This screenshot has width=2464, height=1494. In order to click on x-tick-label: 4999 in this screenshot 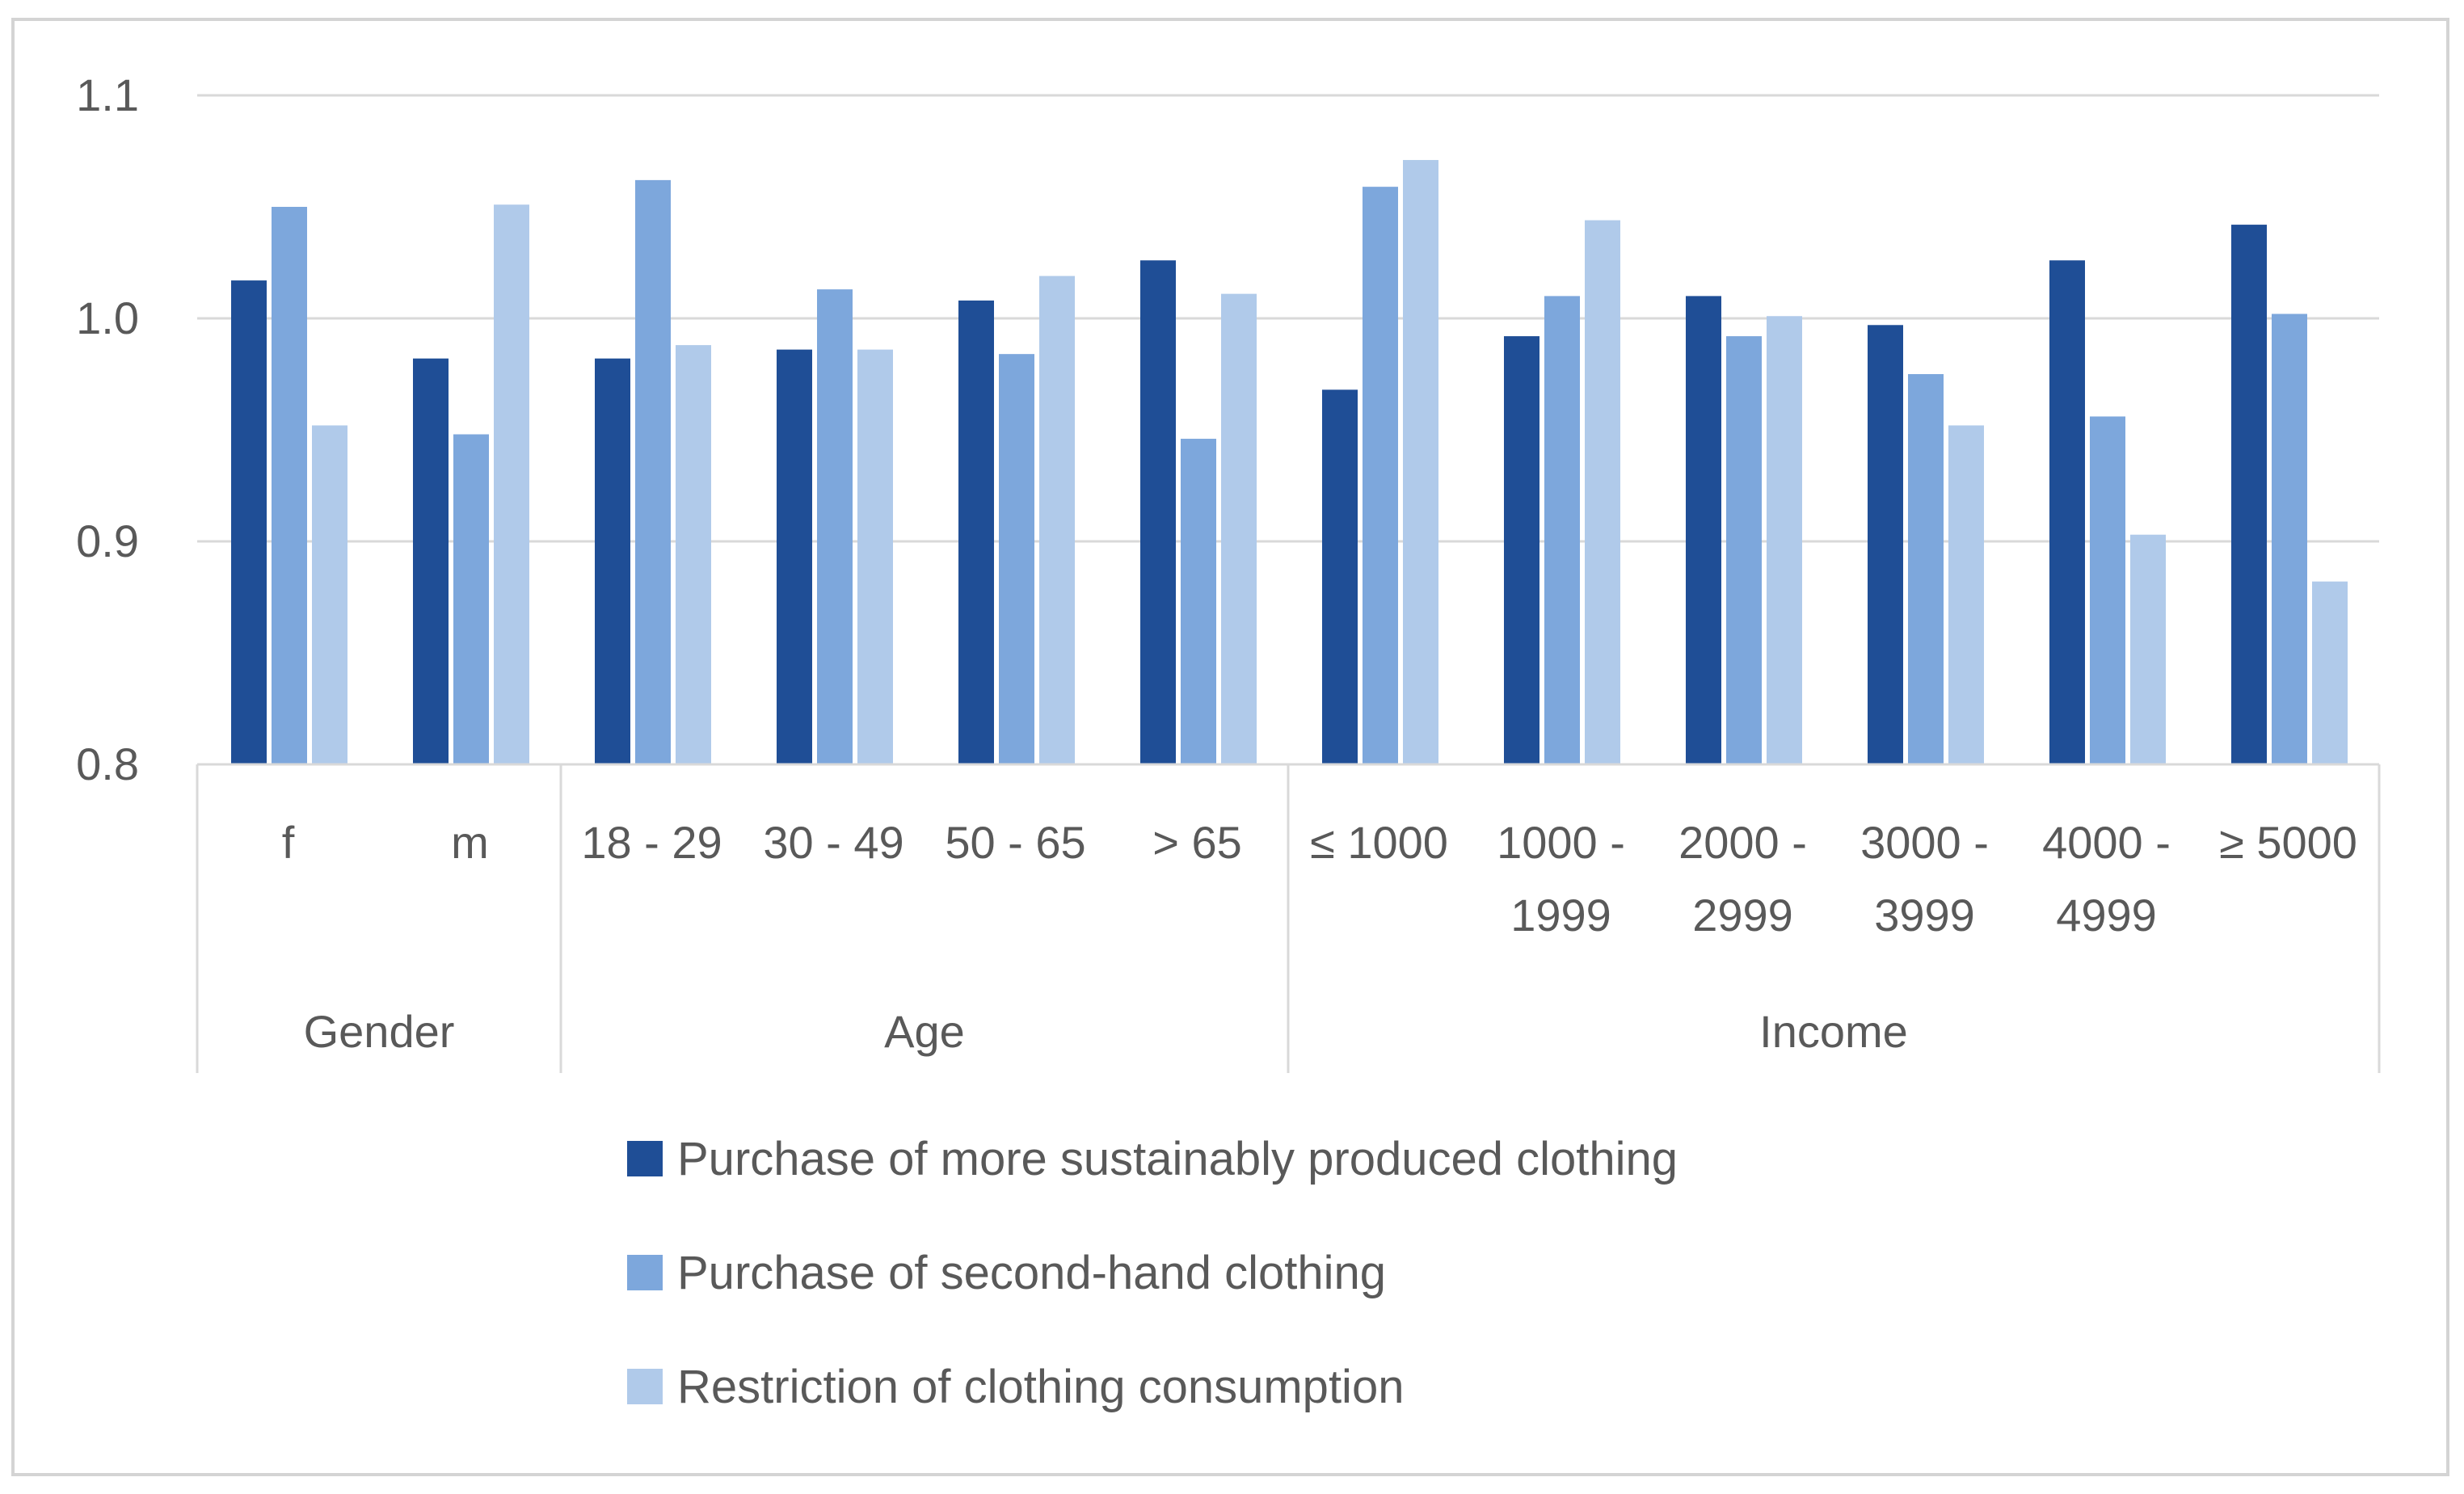, I will do `click(2106, 915)`.